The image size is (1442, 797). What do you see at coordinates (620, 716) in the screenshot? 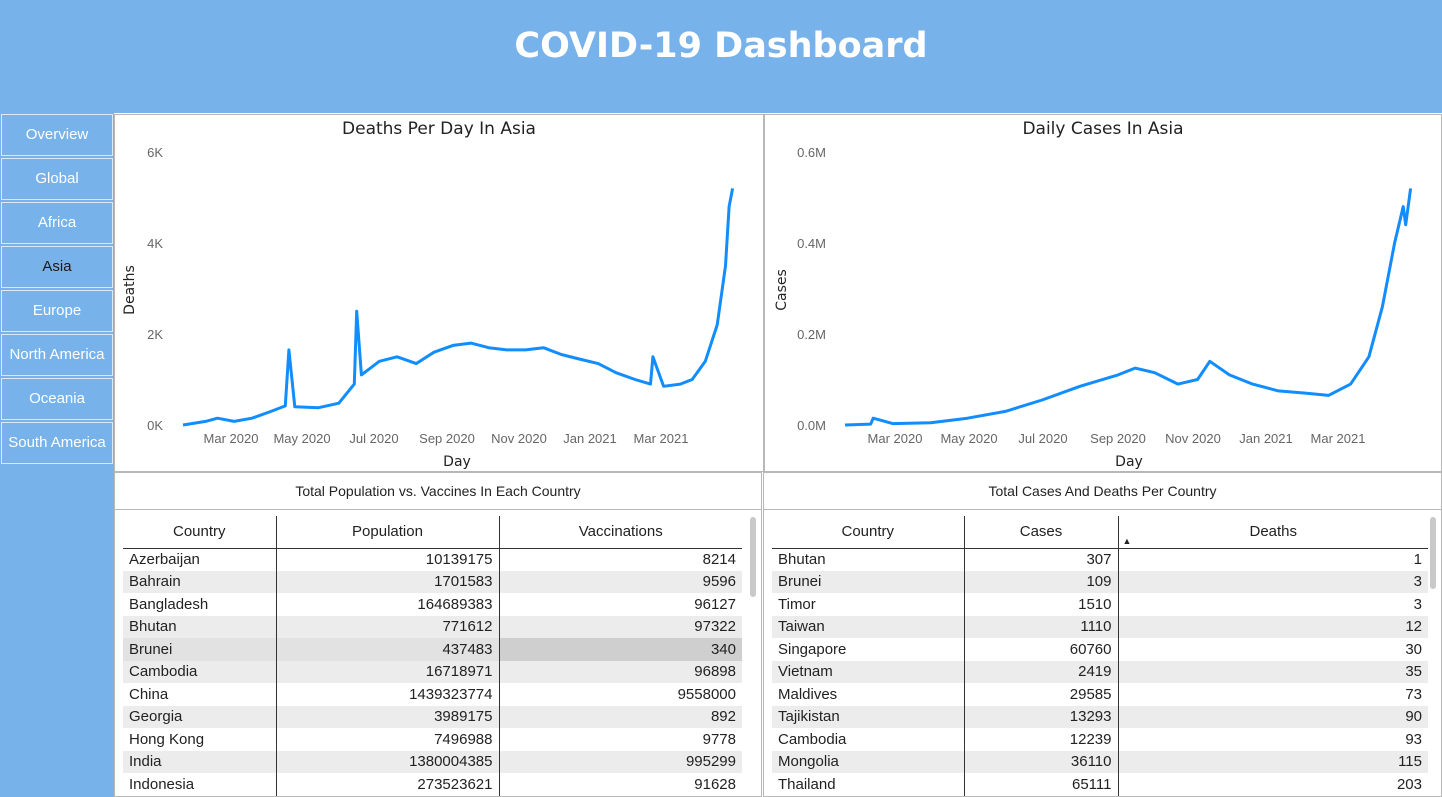
I see `vaccinations-cell: 892` at bounding box center [620, 716].